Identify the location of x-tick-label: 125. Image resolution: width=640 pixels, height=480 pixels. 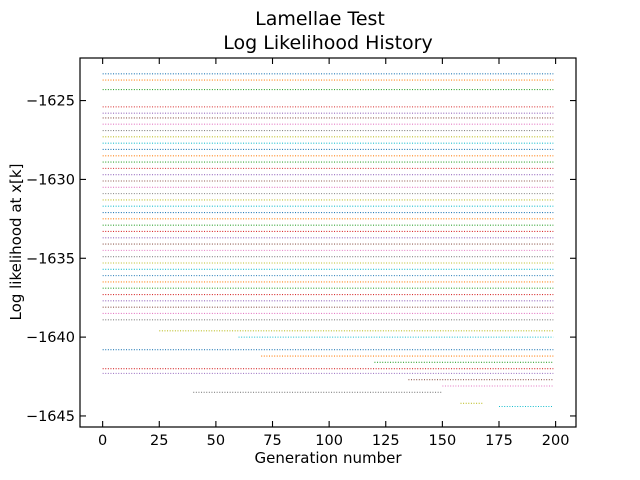
(386, 441).